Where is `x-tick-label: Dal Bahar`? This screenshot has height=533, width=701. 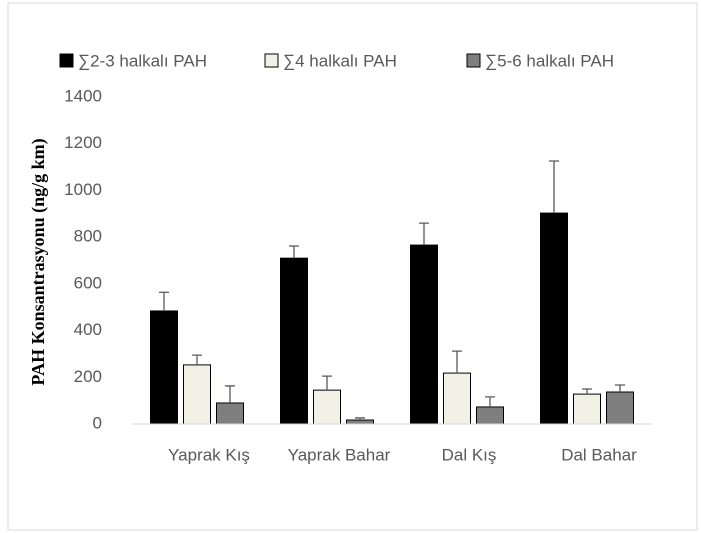 x-tick-label: Dal Bahar is located at coordinates (599, 454).